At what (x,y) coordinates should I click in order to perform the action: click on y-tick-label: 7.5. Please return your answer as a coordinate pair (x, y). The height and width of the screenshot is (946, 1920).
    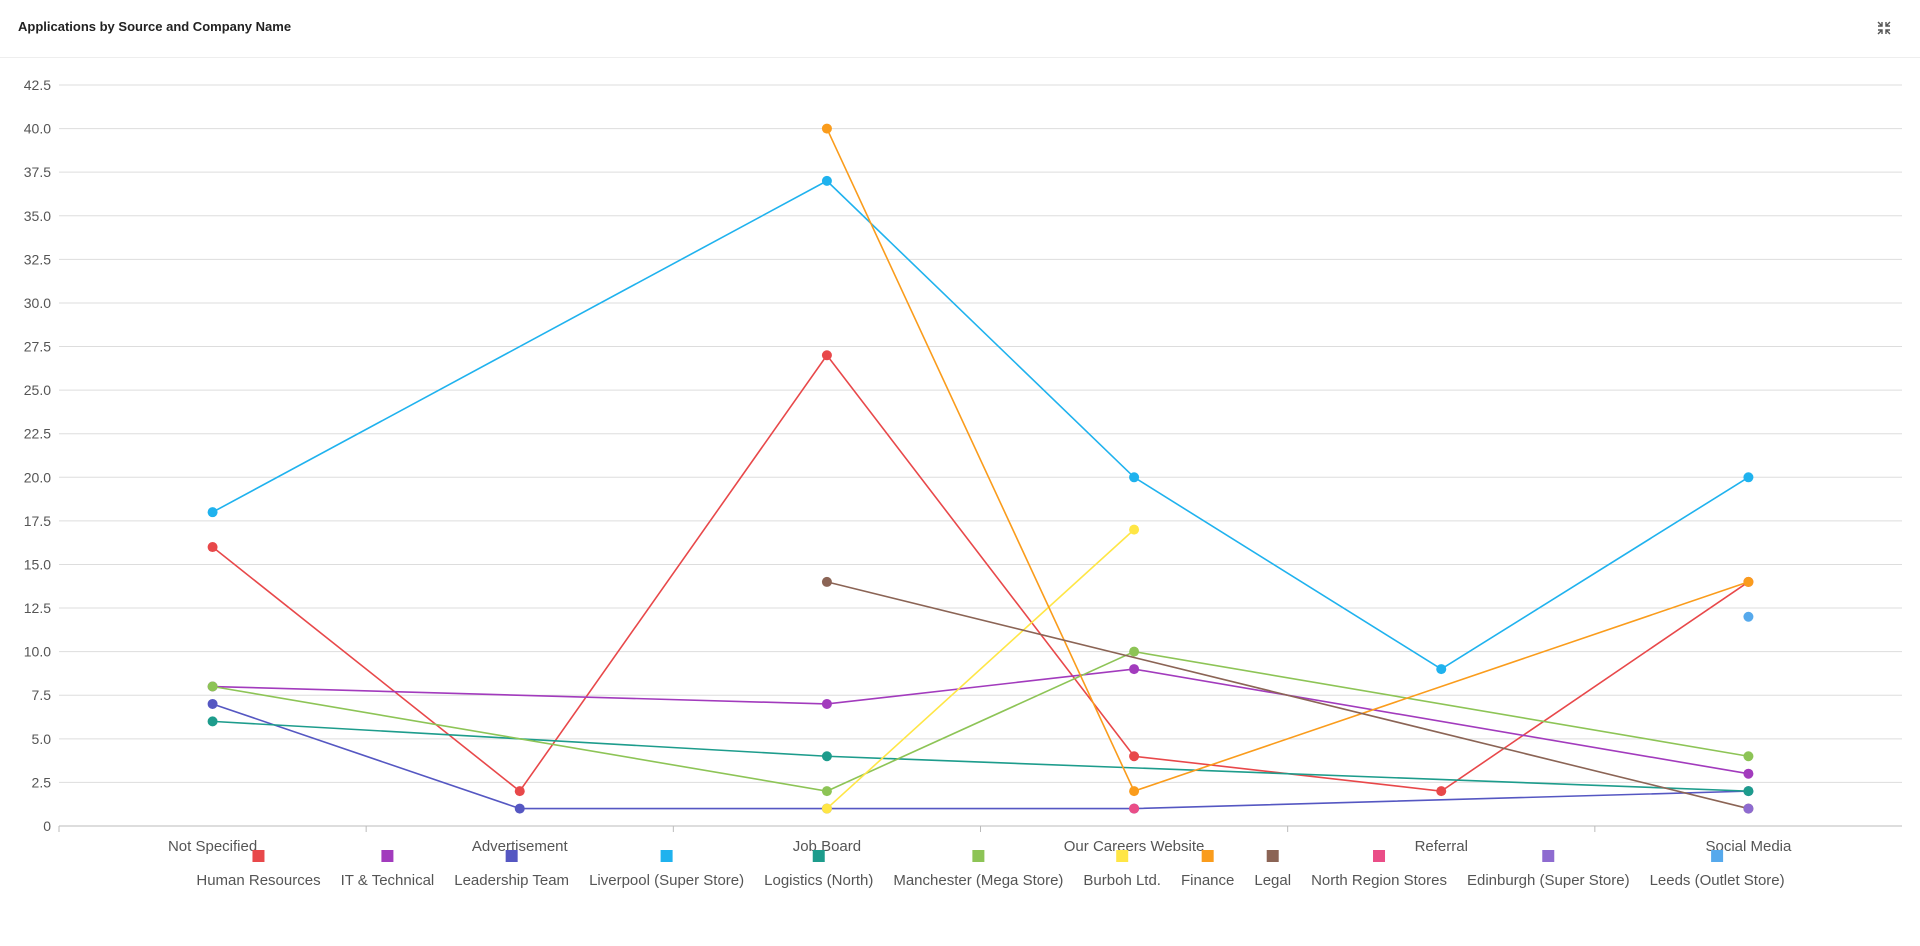
    Looking at the image, I should click on (42, 695).